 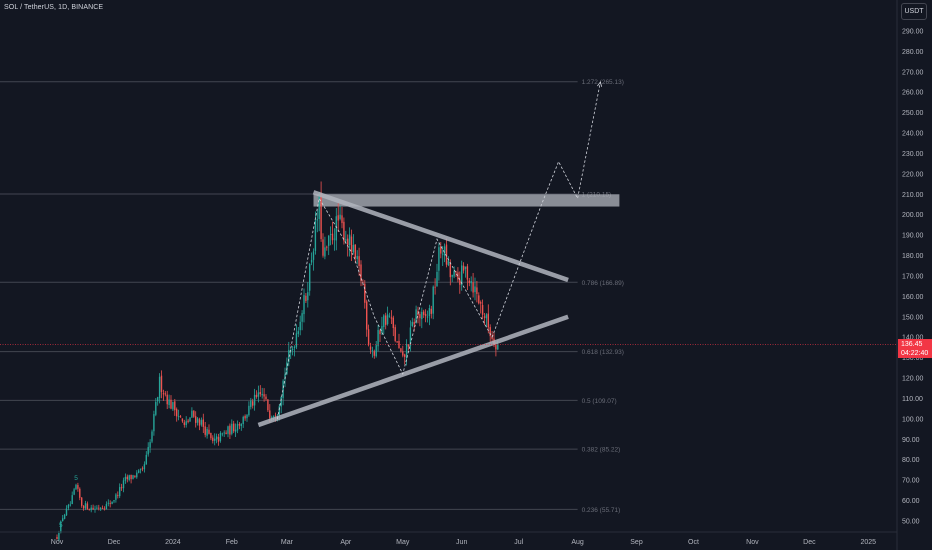 I want to click on y-tick-label: 130.00, so click(x=913, y=358).